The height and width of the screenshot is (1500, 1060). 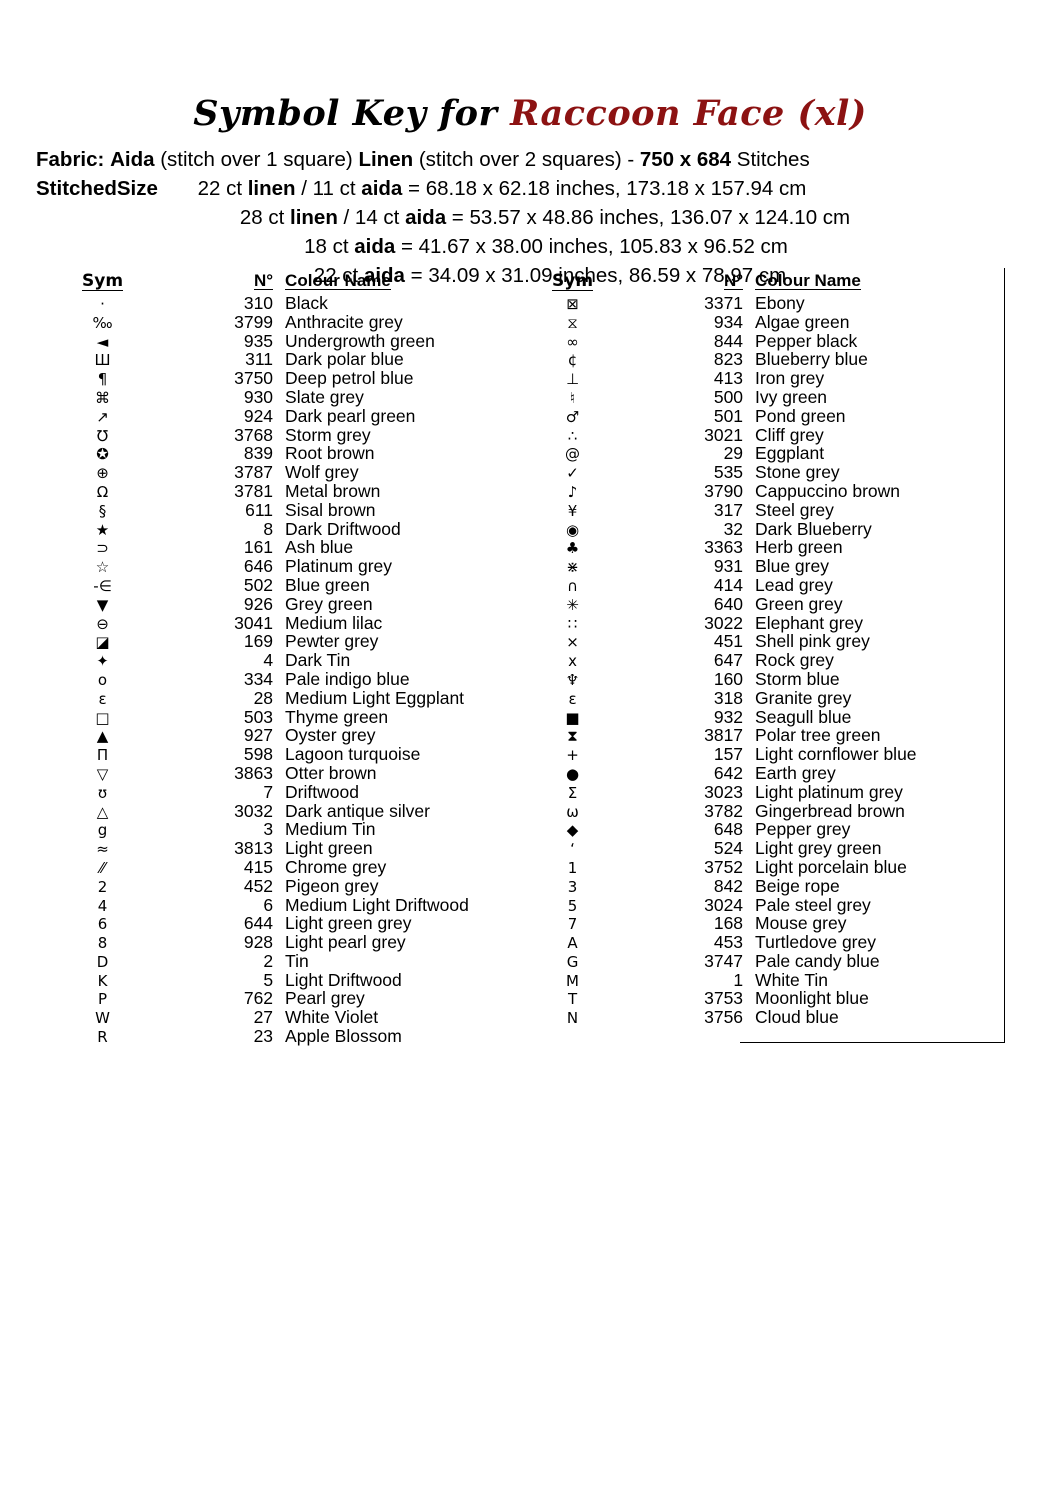 What do you see at coordinates (724, 490) in the screenshot?
I see `cell-thread-number: 3790` at bounding box center [724, 490].